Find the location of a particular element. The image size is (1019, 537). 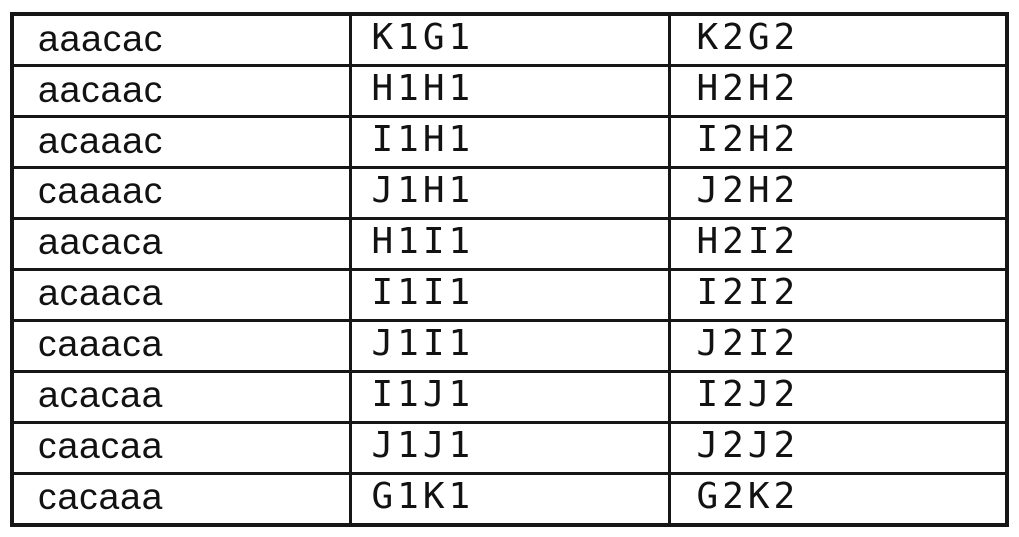

sequence-cell: aacaca is located at coordinates (181, 243).